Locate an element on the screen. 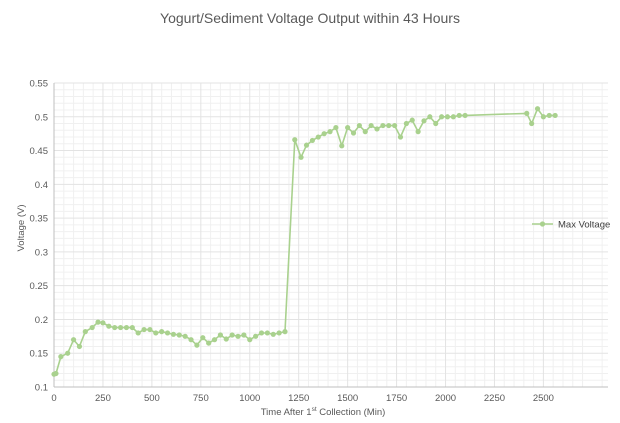  y-tick-label: 0.55 is located at coordinates (39, 84).